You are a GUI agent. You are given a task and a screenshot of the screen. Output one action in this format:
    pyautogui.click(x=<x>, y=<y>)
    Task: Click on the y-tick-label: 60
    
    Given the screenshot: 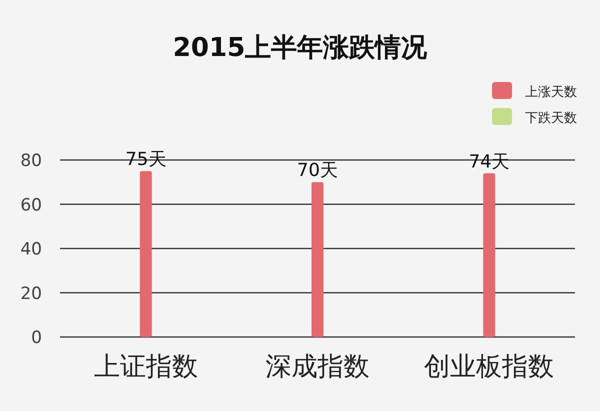 What is the action you would take?
    pyautogui.click(x=31, y=205)
    